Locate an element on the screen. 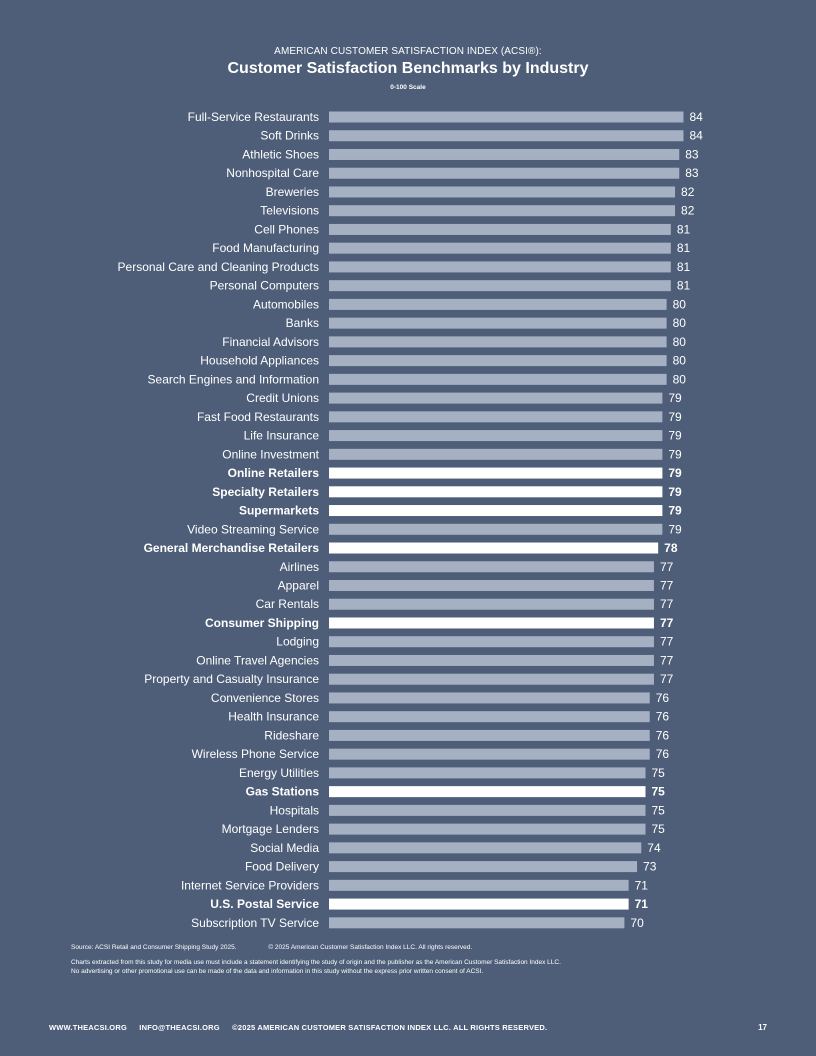  category-label-gas-stations: Gas Stations is located at coordinates (283, 792).